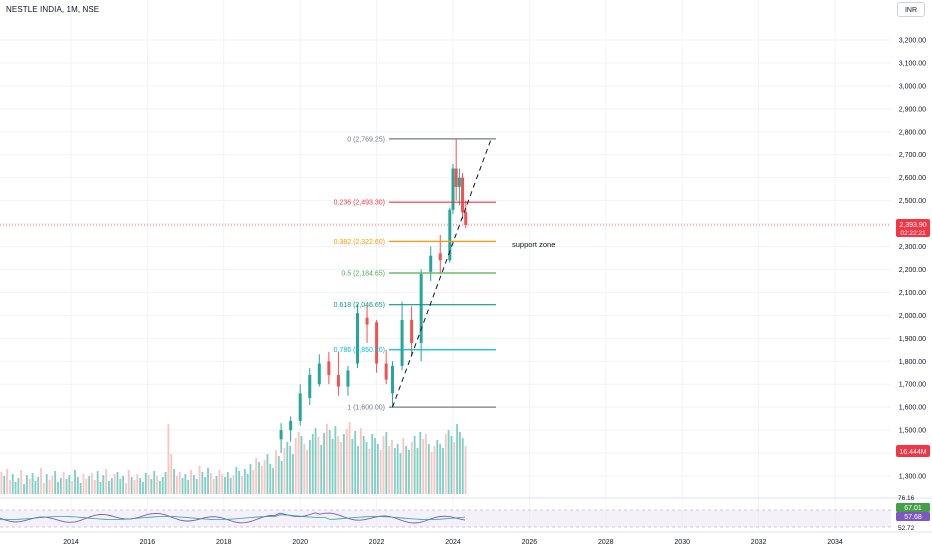  What do you see at coordinates (913, 451) in the screenshot?
I see `volume-badge` at bounding box center [913, 451].